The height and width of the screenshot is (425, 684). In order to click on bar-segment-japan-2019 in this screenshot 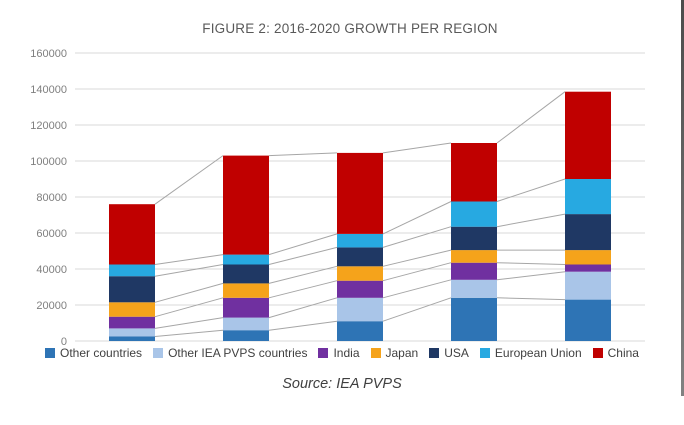, I will do `click(474, 256)`.